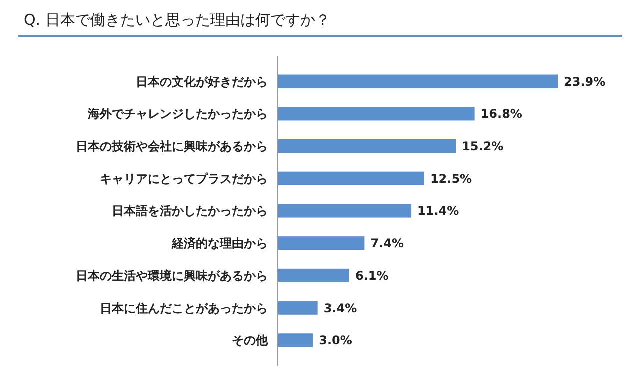 The height and width of the screenshot is (381, 636). I want to click on data-label: 6.1%, so click(372, 275).